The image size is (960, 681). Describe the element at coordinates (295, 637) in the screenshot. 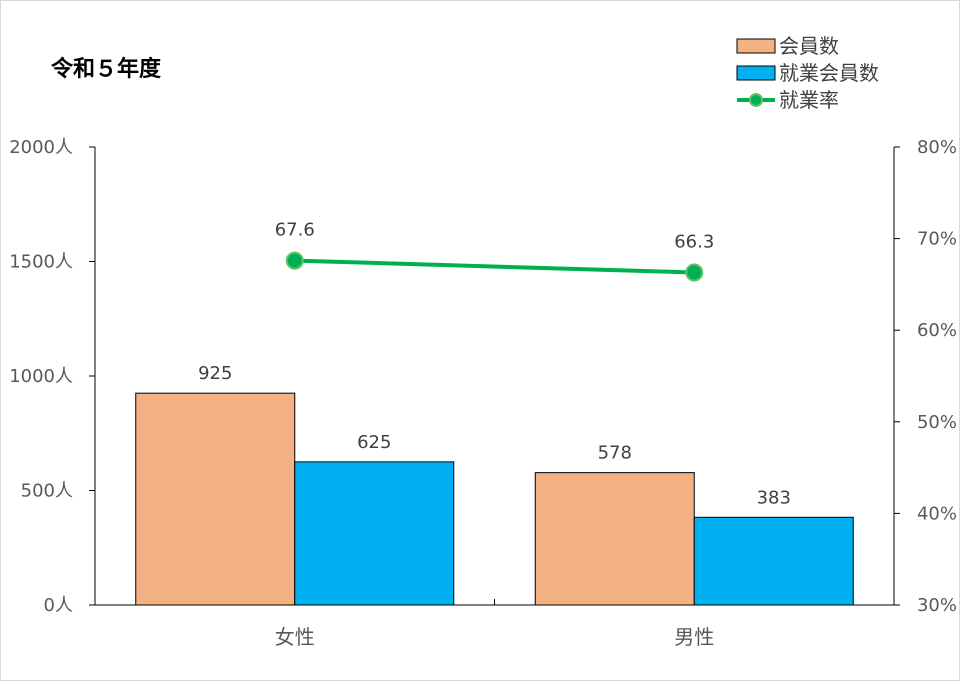

I see `category-label: 女性` at that location.